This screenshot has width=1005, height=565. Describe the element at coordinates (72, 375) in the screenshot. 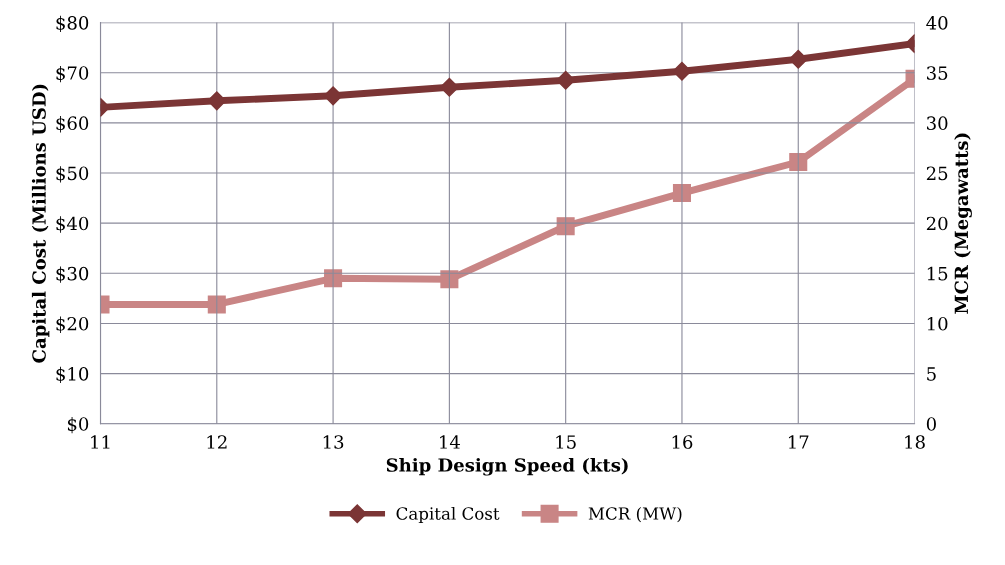

I see `y-tick-label: $10` at that location.